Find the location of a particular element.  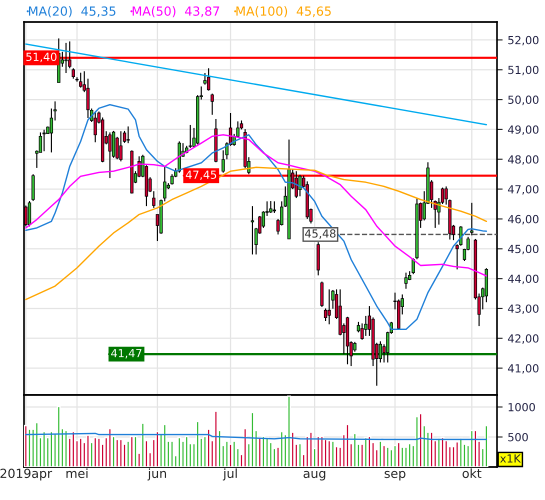

y-tick-label: 46,00 is located at coordinates (523, 219).